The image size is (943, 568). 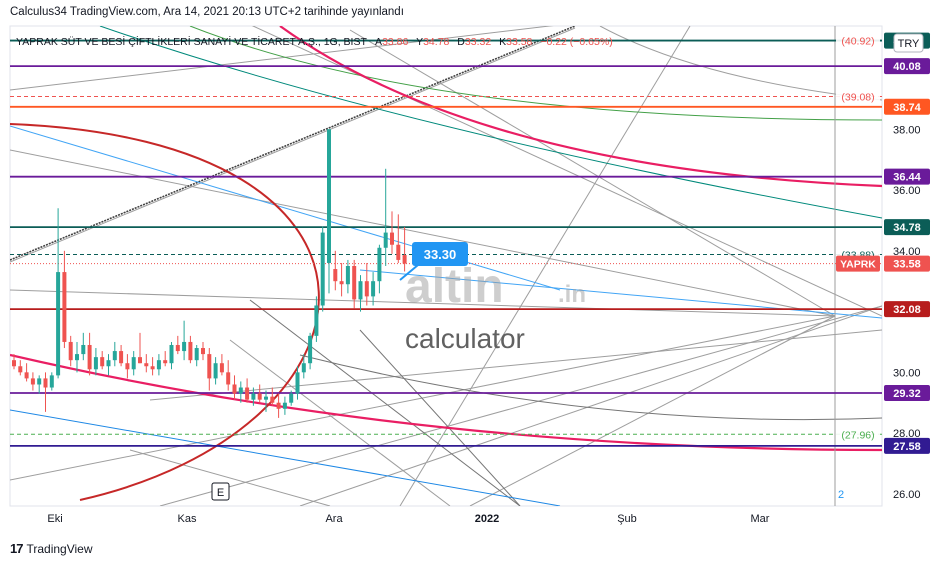 I want to click on x-tick-label: Şub, so click(x=627, y=519).